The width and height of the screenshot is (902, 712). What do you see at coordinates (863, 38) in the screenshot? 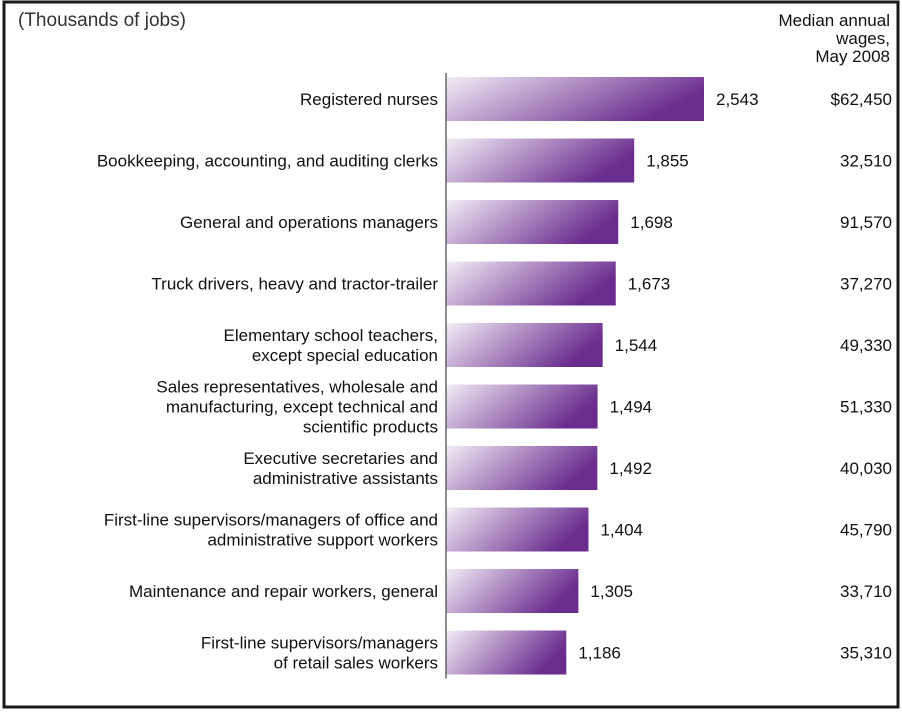
I see `wage-header-line-2: wages,` at bounding box center [863, 38].